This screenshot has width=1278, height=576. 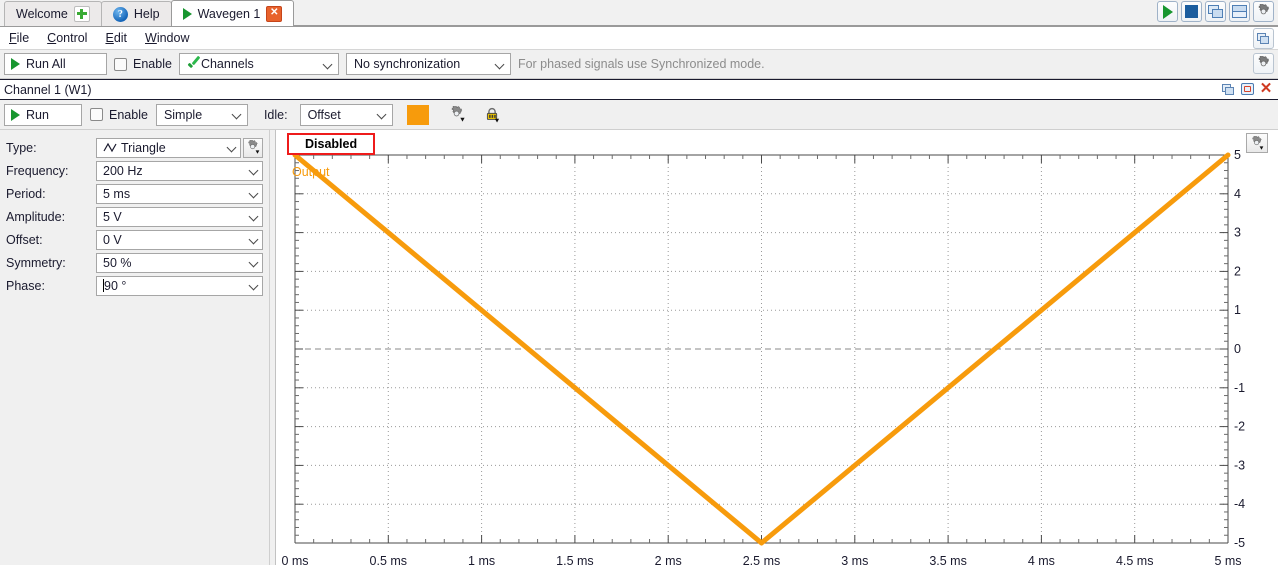 I want to click on menu-edit-rest: dit, so click(x=120, y=38).